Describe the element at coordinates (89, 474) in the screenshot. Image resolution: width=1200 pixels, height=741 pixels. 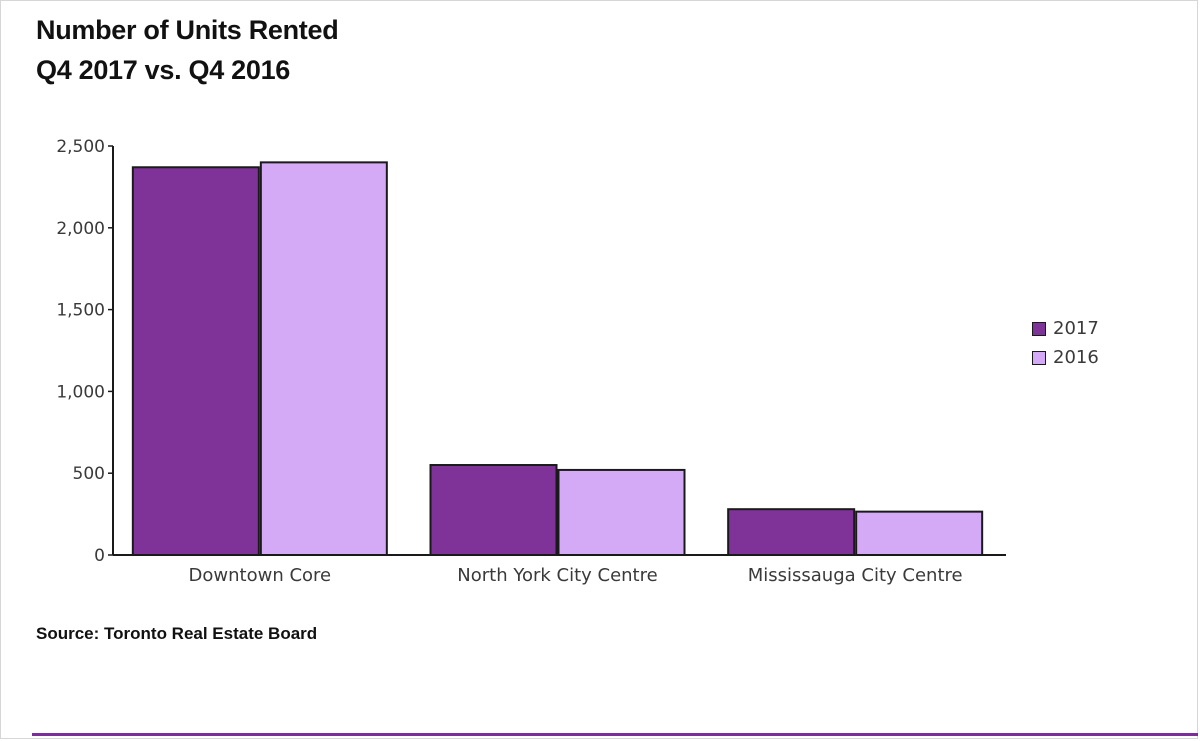
I see `y-tick-label: 500` at that location.